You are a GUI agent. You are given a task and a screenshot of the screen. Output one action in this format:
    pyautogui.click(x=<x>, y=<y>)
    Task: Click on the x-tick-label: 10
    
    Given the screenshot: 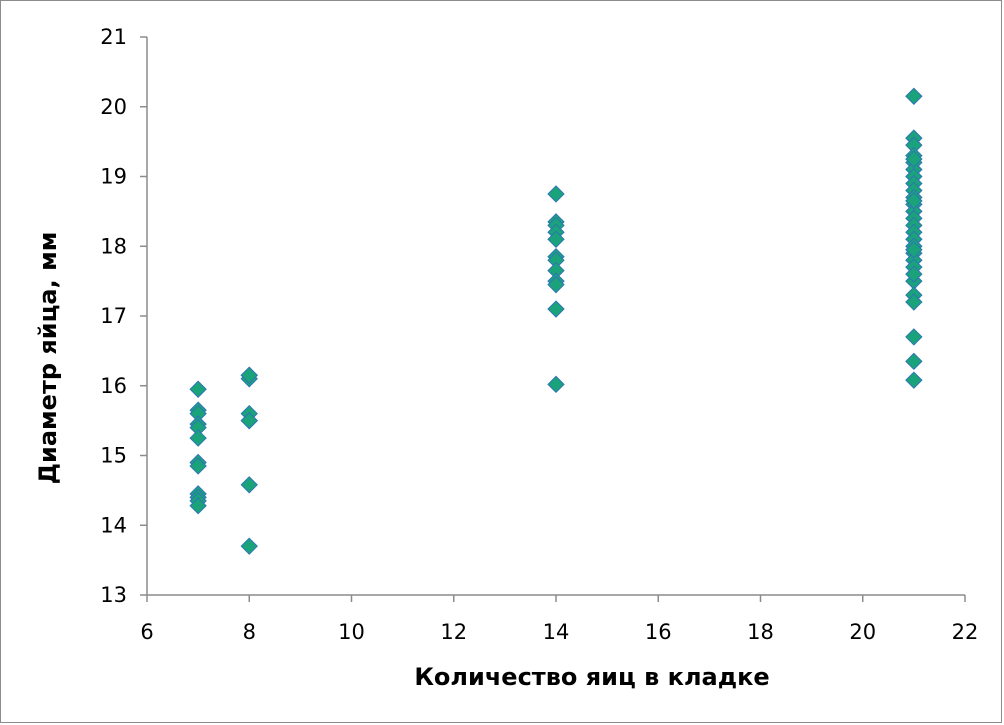 What is the action you would take?
    pyautogui.click(x=351, y=632)
    